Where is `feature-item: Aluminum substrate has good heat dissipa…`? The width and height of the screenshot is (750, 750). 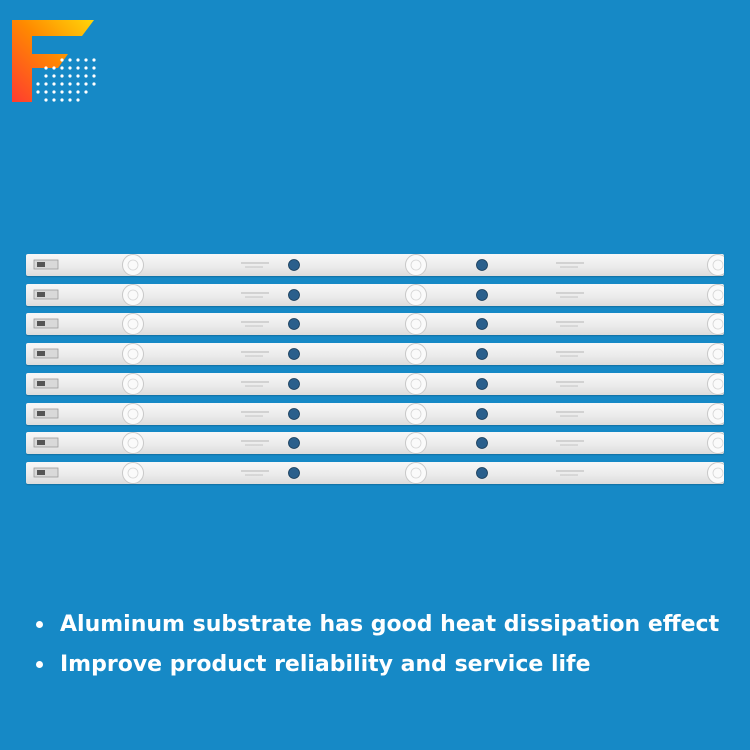
feature-item: Aluminum substrate has good heat dissipa… is located at coordinates (377, 624).